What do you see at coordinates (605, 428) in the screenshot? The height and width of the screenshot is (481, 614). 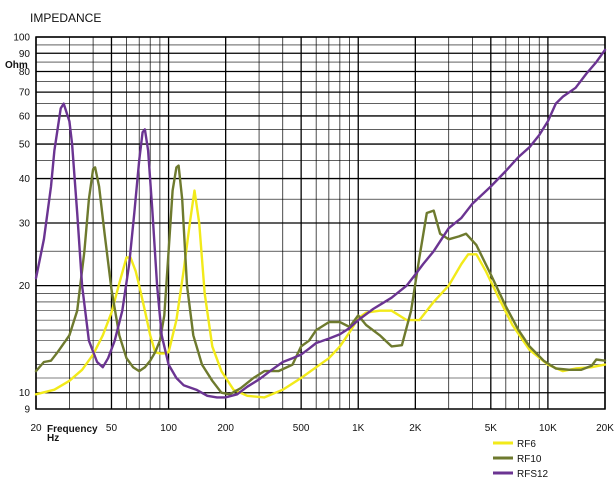 I see `x-tick-label: 20K` at bounding box center [605, 428].